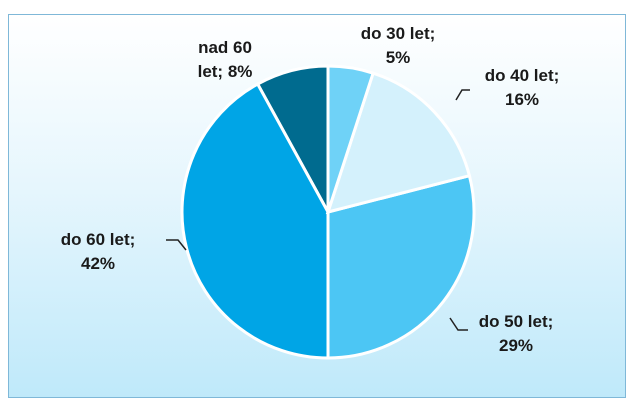 This screenshot has width=636, height=406. What do you see at coordinates (98, 263) in the screenshot?
I see `value-label: 42%` at bounding box center [98, 263].